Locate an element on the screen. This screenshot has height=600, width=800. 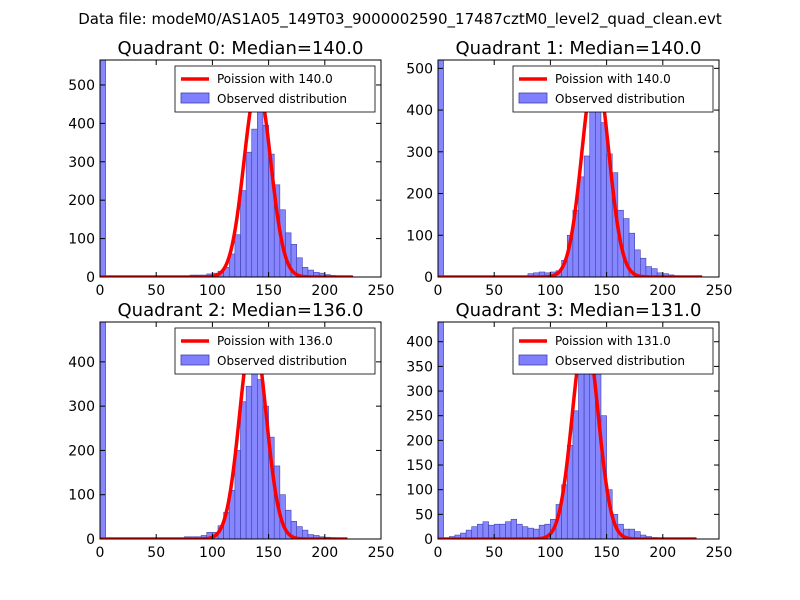
y-tick-label: 500 is located at coordinates (419, 69).